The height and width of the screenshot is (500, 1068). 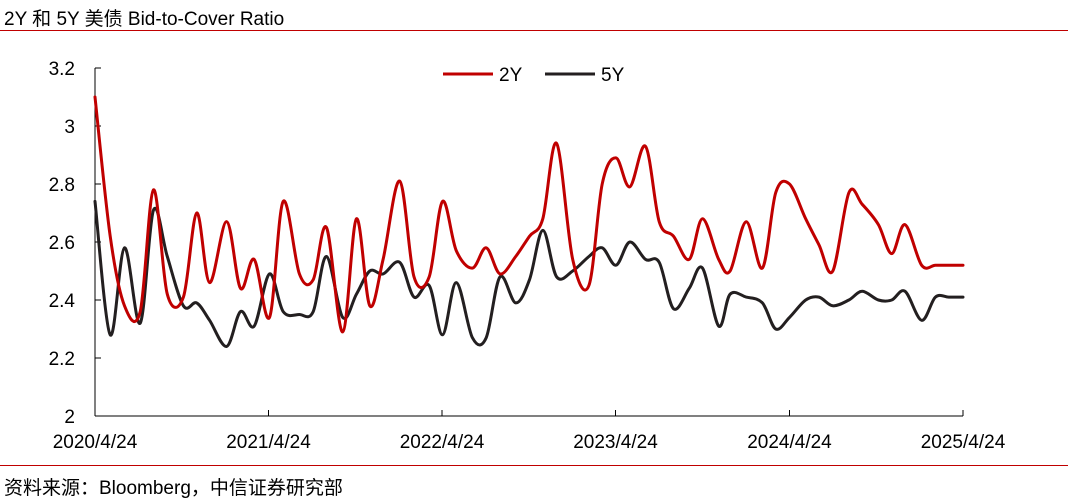 What do you see at coordinates (95, 442) in the screenshot?
I see `x-tick-label: 2020/4/24` at bounding box center [95, 442].